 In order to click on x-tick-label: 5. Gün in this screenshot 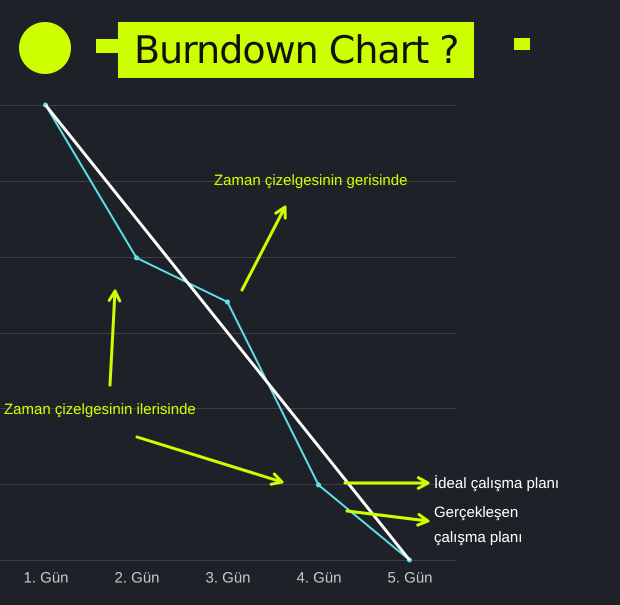, I will do `click(410, 578)`.